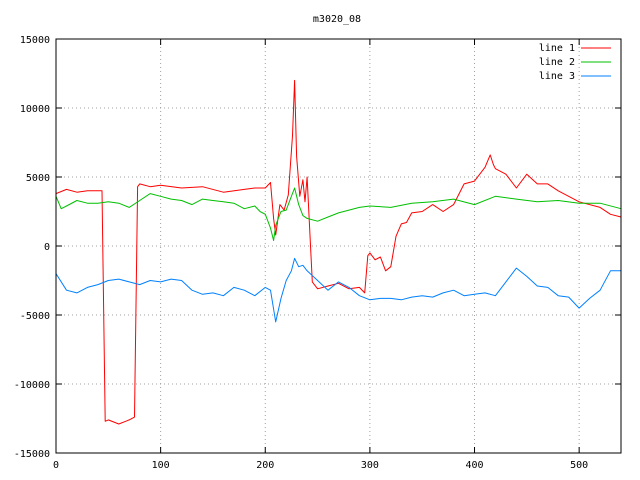  I want to click on y-tick-label: 15000, so click(35, 40).